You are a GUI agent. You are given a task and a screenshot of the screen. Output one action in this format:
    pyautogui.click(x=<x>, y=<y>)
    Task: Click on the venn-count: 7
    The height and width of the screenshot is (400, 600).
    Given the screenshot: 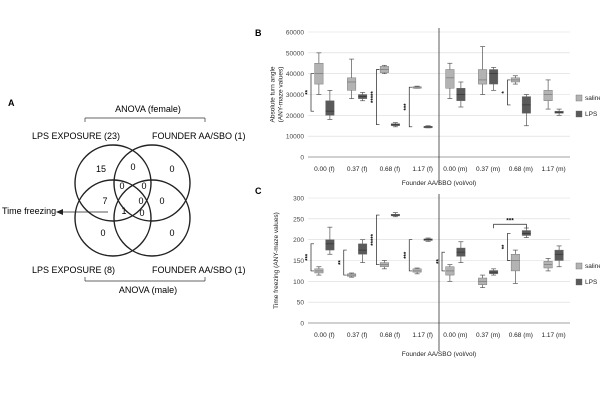 What is the action you would take?
    pyautogui.click(x=104, y=201)
    